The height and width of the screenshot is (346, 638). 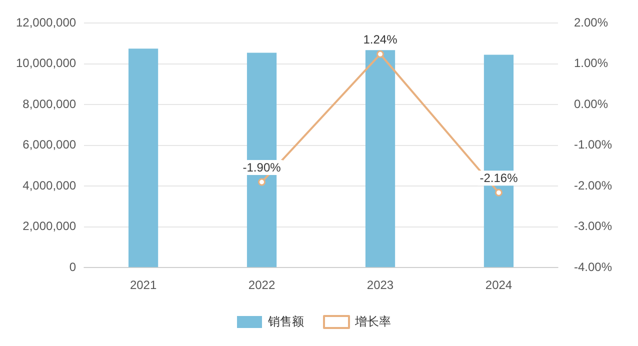 What do you see at coordinates (143, 285) in the screenshot?
I see `x-tick-label: 2021` at bounding box center [143, 285].